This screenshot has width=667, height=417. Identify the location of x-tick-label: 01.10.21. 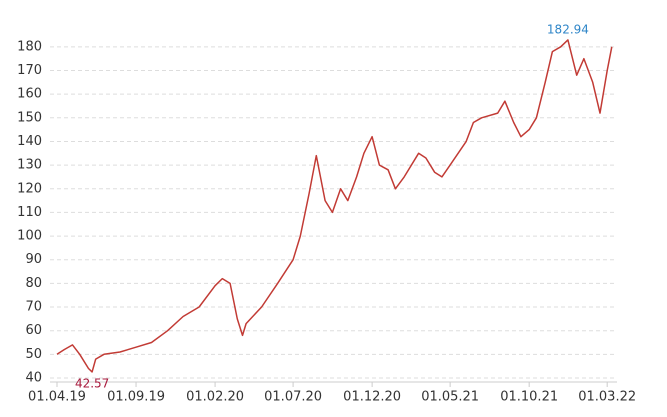
(529, 397).